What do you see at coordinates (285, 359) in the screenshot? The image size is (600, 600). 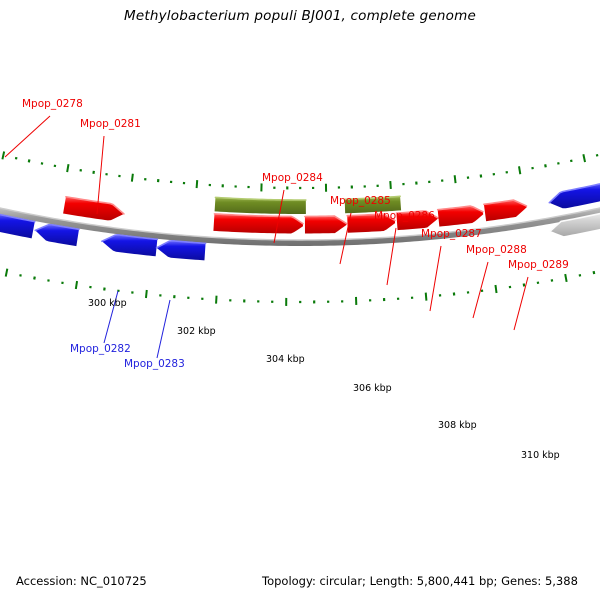 I see `scale-label-304kbp: 304 kbp` at bounding box center [285, 359].